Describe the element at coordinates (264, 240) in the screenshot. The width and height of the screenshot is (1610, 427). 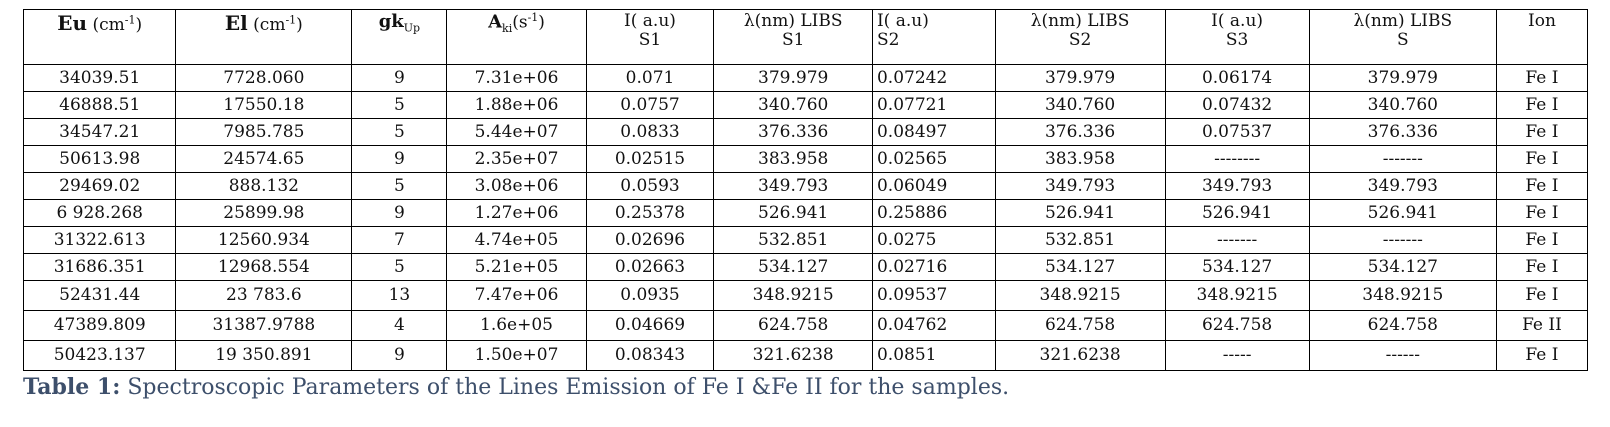
I see `cell-el: 12560.934` at that location.